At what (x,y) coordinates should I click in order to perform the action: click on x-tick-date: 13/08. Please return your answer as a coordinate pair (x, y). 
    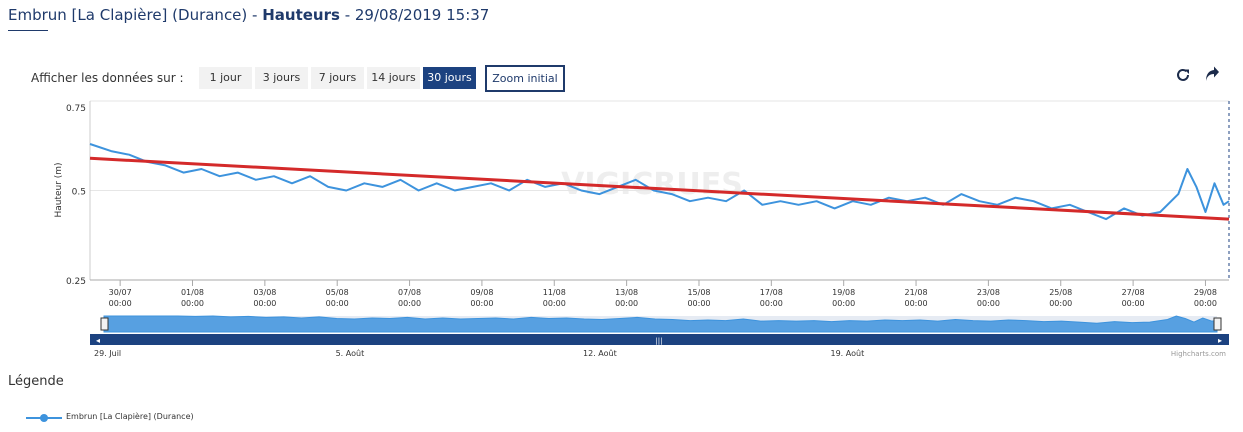
    Looking at the image, I should click on (626, 292).